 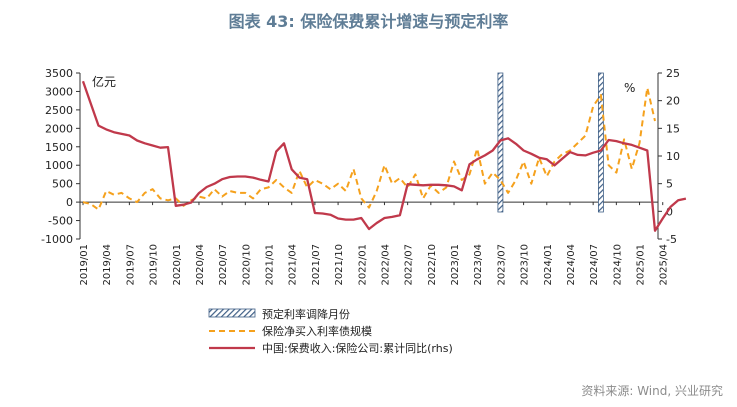 What do you see at coordinates (223, 265) in the screenshot?
I see `x-tick-label: 2020/07` at bounding box center [223, 265].